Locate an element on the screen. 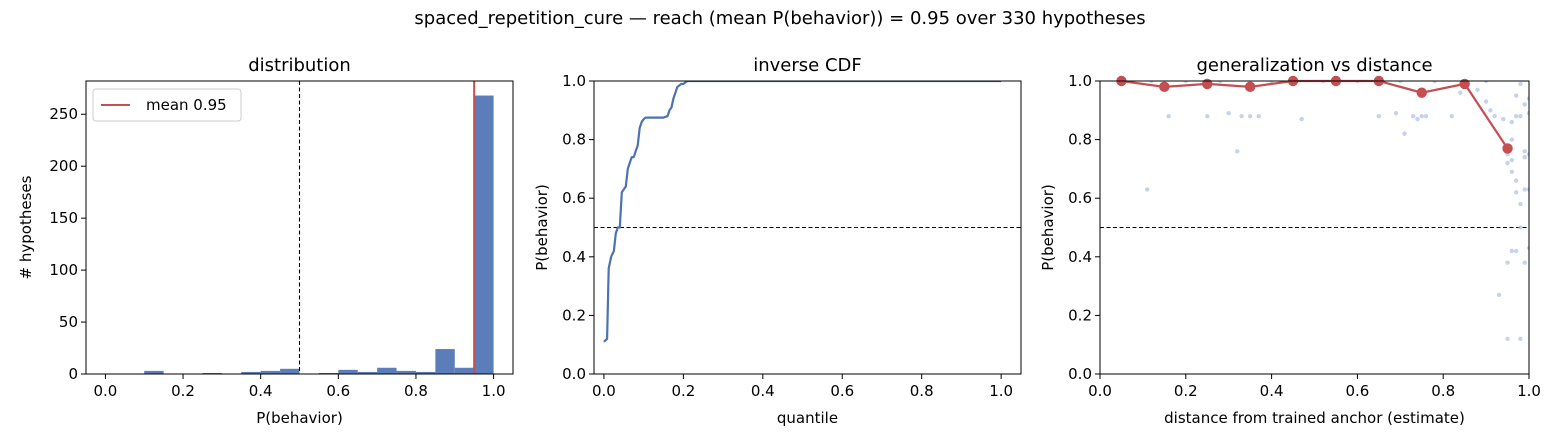  legend: mean 0.95 is located at coordinates (167, 105).